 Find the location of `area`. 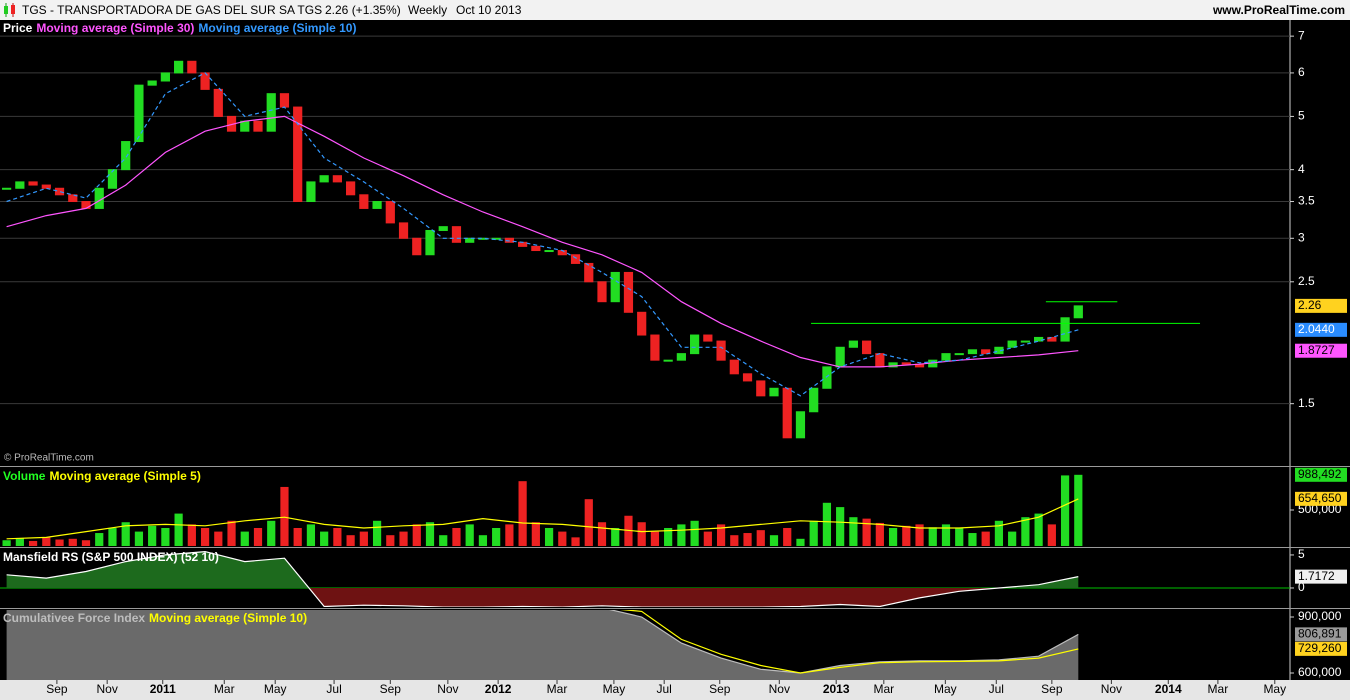

area is located at coordinates (542, 645).